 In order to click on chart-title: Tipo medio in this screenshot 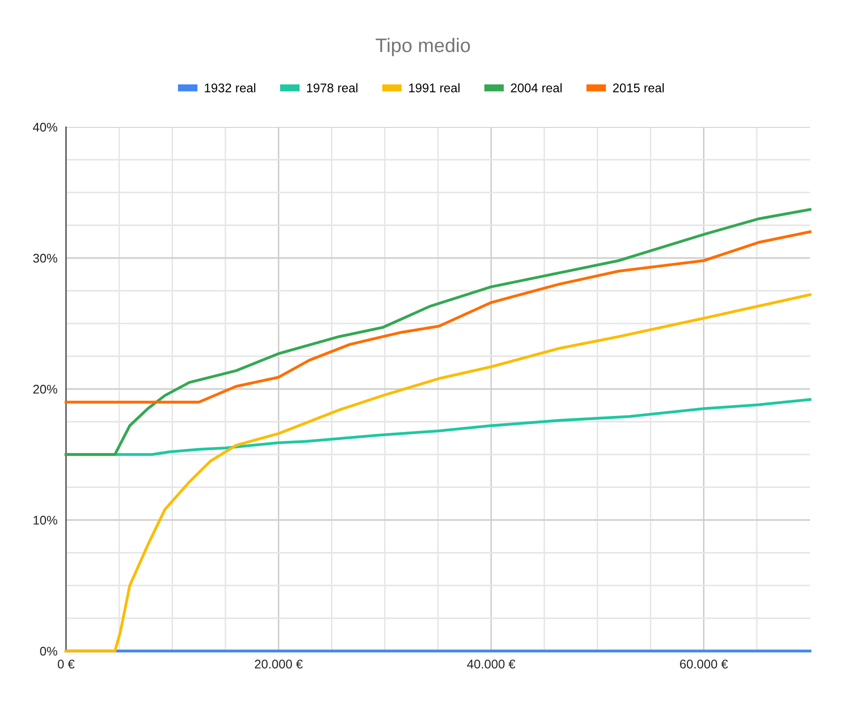, I will do `click(423, 47)`.